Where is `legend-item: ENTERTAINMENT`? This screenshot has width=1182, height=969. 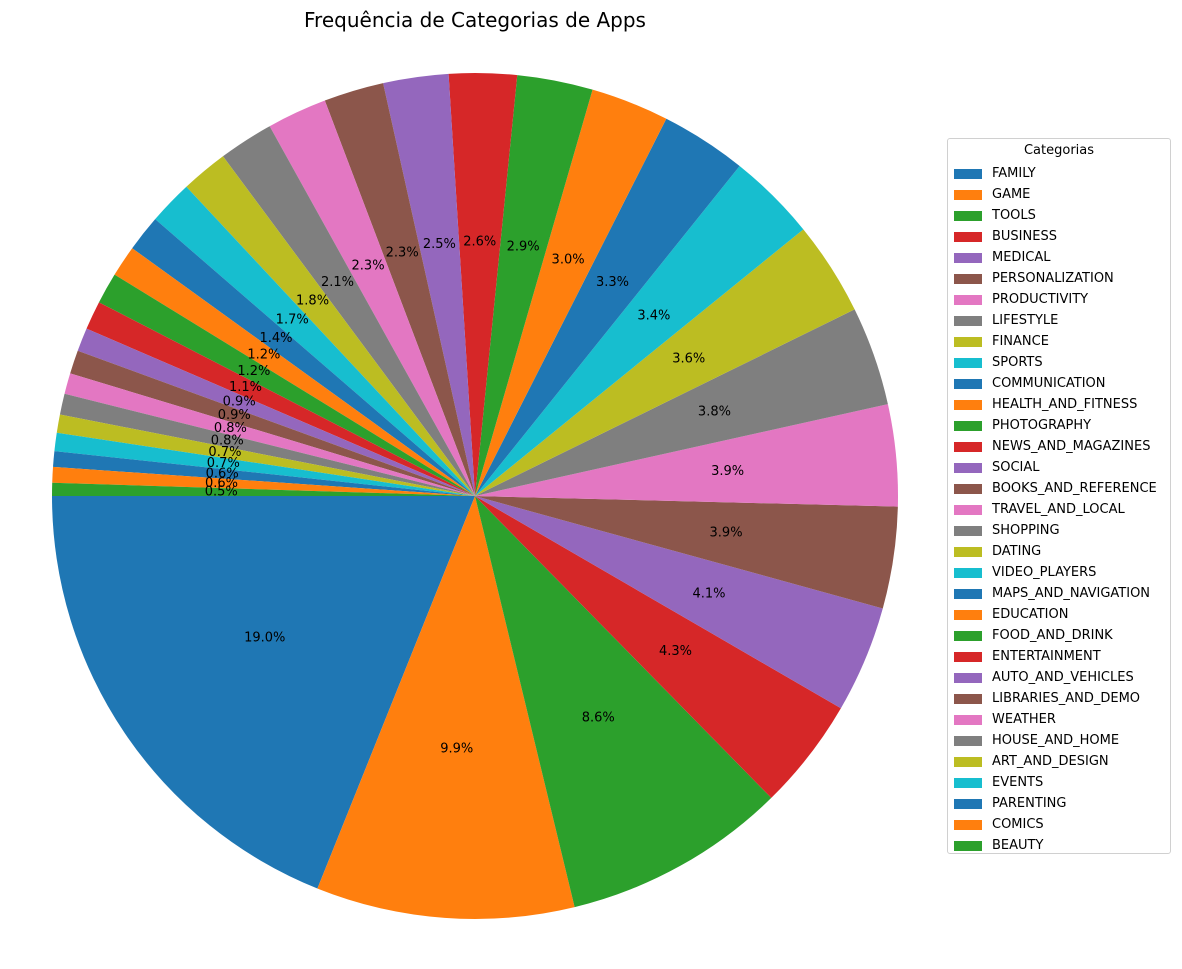 legend-item: ENTERTAINMENT is located at coordinates (1059, 656).